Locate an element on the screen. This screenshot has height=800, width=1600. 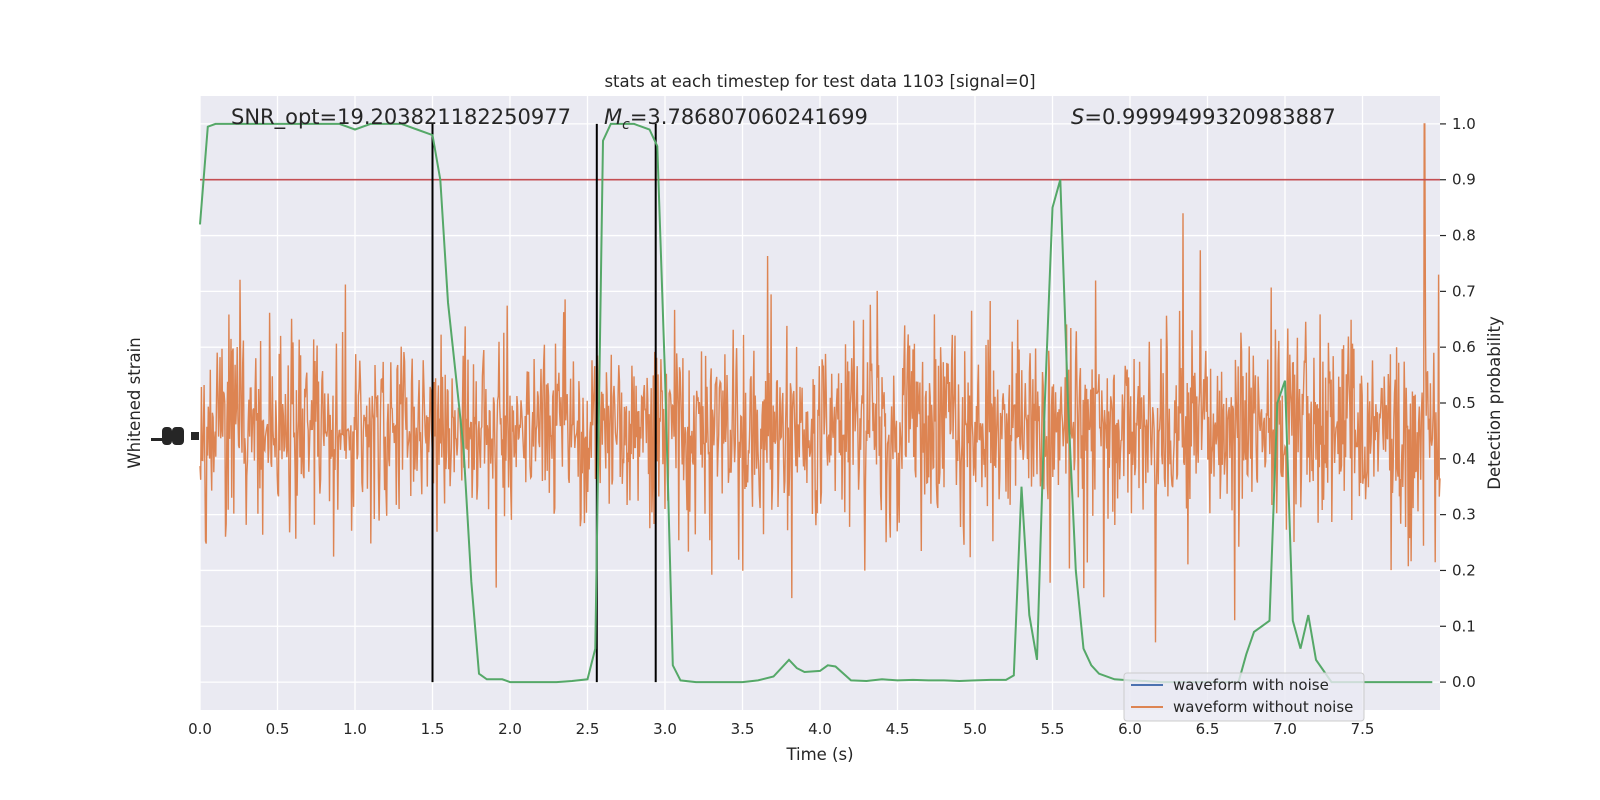
y-tick-label: 0.3 is located at coordinates (1464, 515).